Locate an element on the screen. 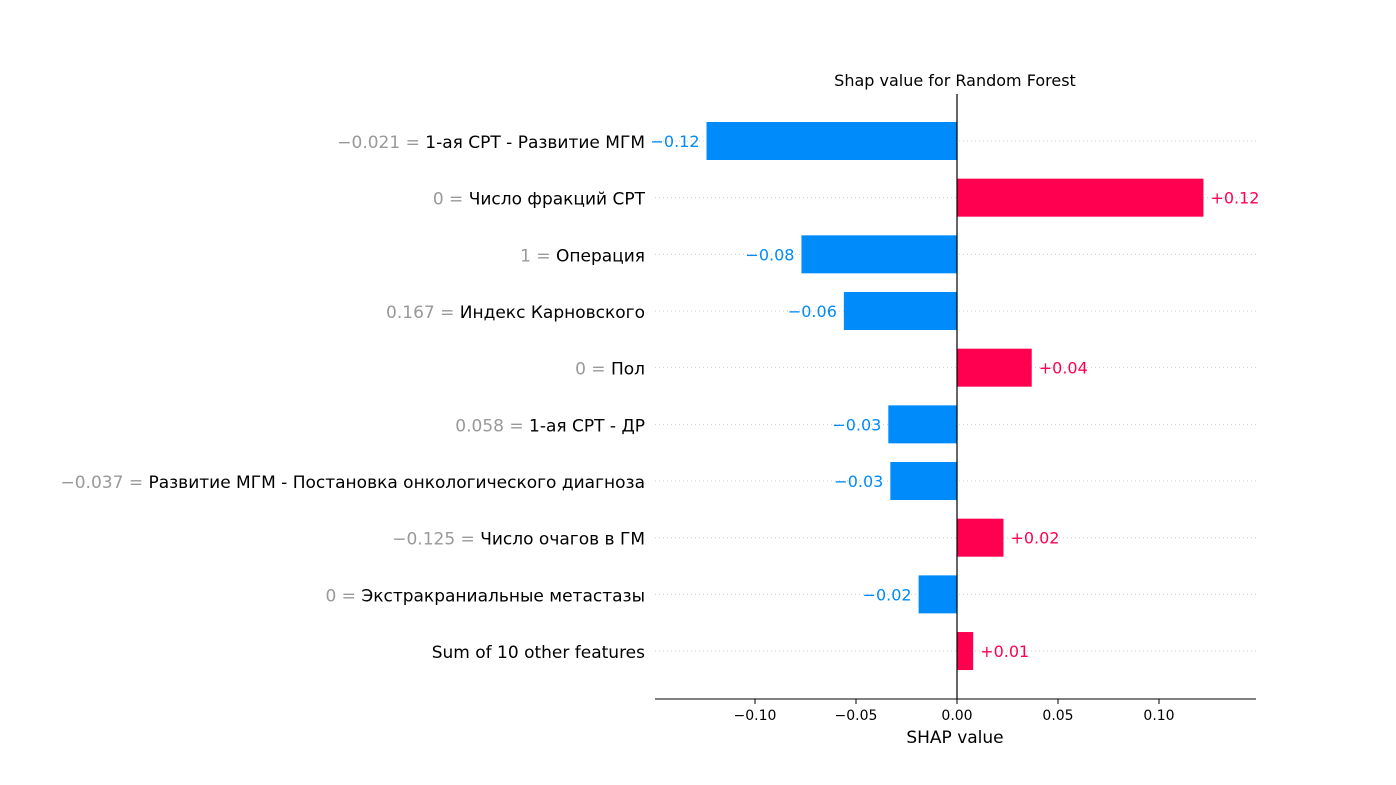  feature-name: 1-ая СРТ - Развитие МГМ is located at coordinates (535, 143).